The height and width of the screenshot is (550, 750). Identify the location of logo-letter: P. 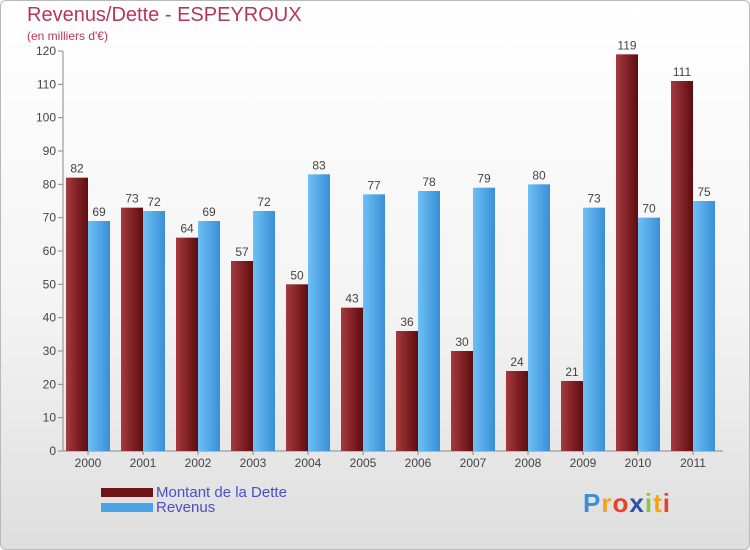
(592, 503).